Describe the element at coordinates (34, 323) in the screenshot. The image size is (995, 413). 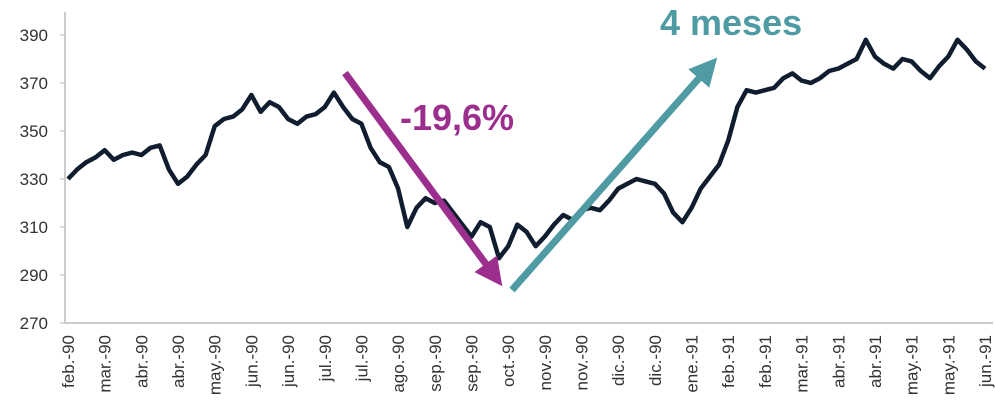
I see `y-tick-label: 270` at that location.